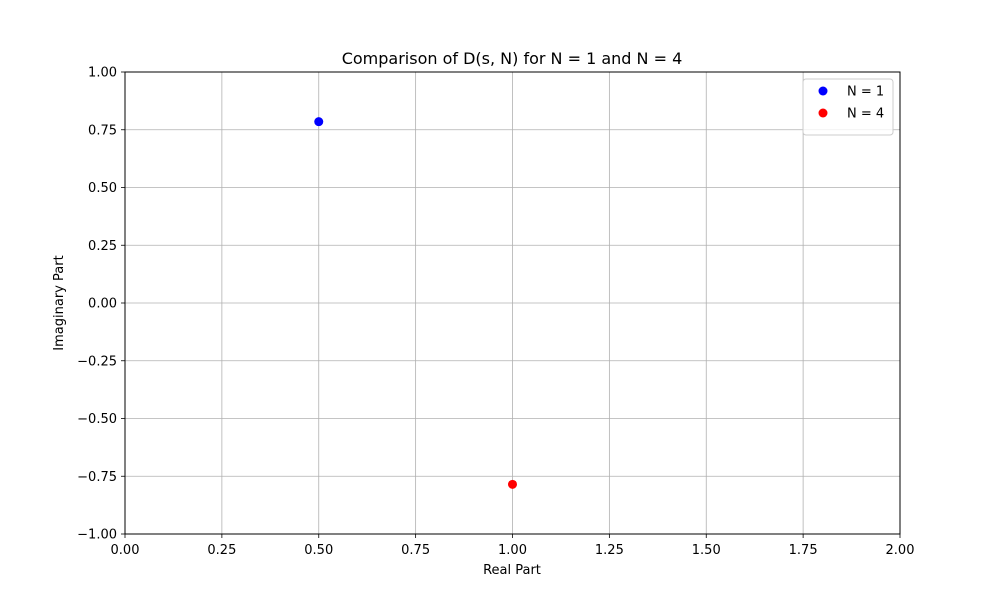  What do you see at coordinates (102, 130) in the screenshot?
I see `y-tick-label: 0.75` at bounding box center [102, 130].